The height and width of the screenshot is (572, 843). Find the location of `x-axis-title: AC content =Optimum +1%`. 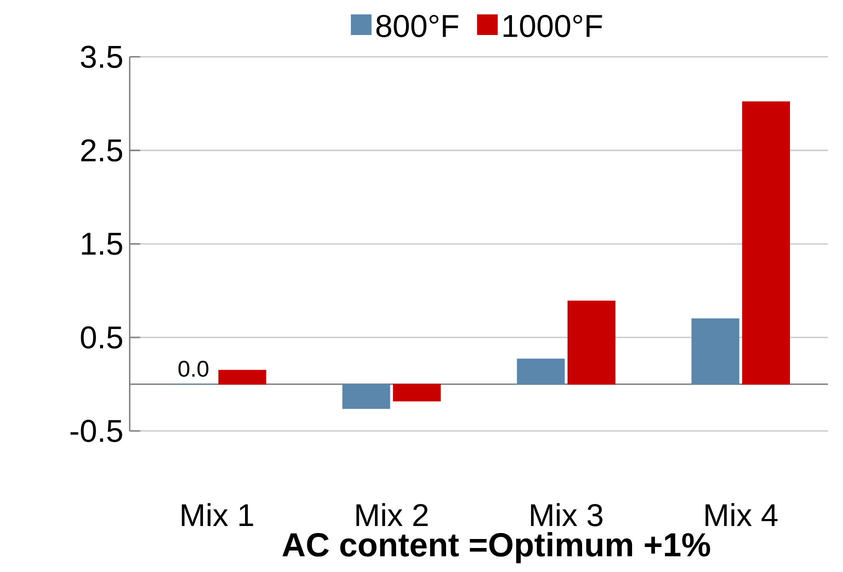

x-axis-title: AC content =Optimum +1% is located at coordinates (496, 548).